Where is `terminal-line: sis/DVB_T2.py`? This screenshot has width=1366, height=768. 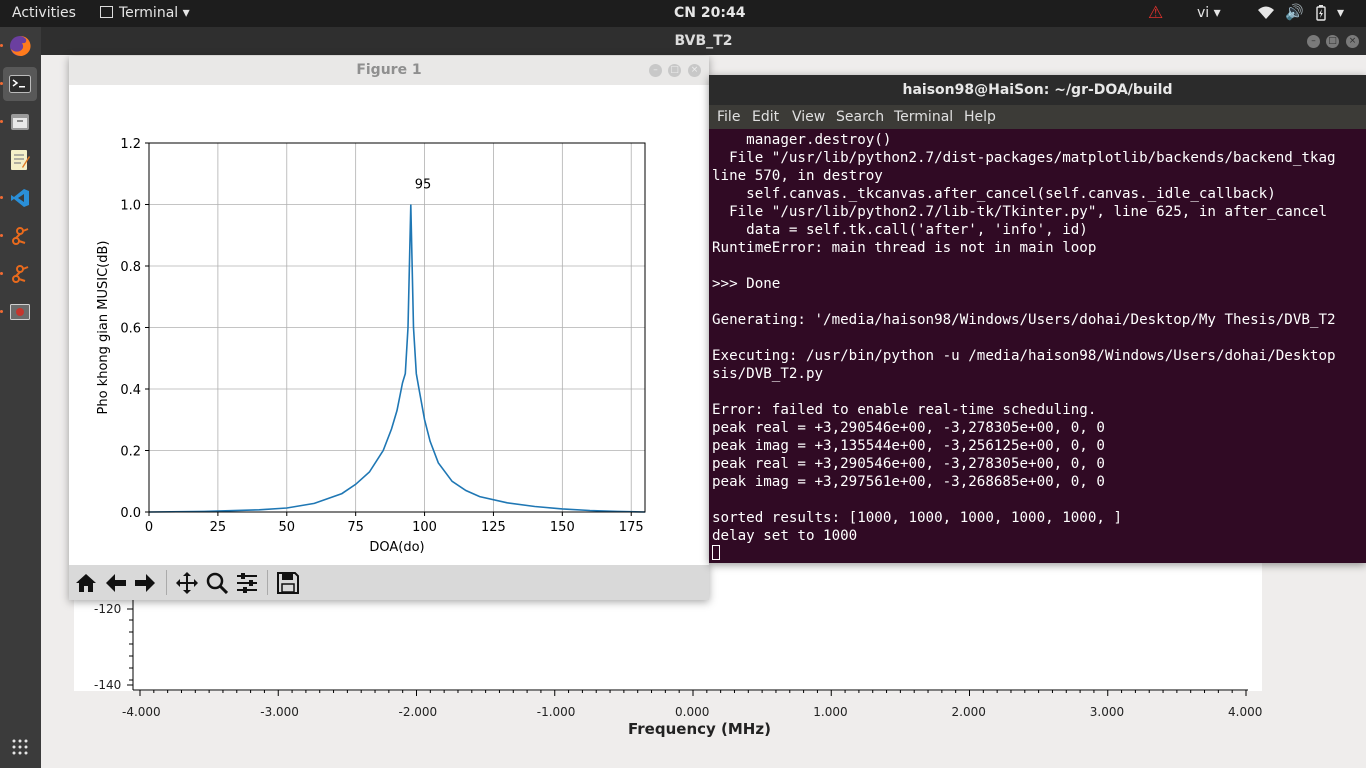 terminal-line: sis/DVB_T2.py is located at coordinates (768, 374).